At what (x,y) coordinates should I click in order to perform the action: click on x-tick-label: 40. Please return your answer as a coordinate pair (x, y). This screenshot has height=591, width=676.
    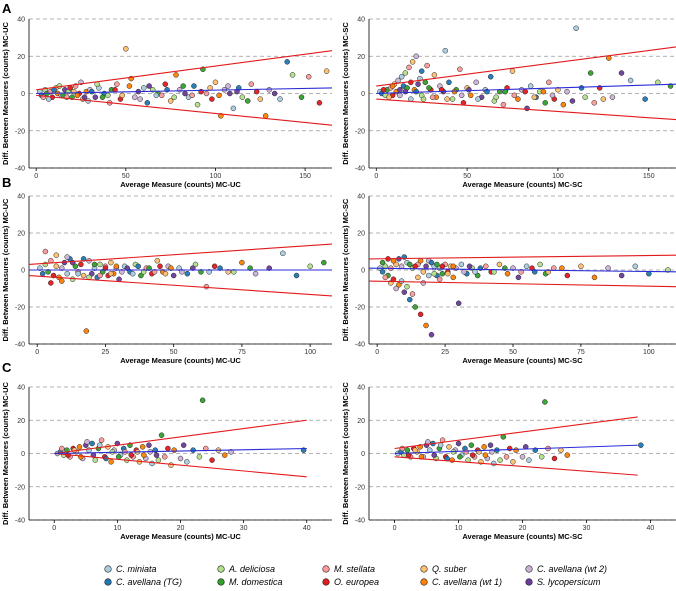
    Looking at the image, I should click on (307, 528).